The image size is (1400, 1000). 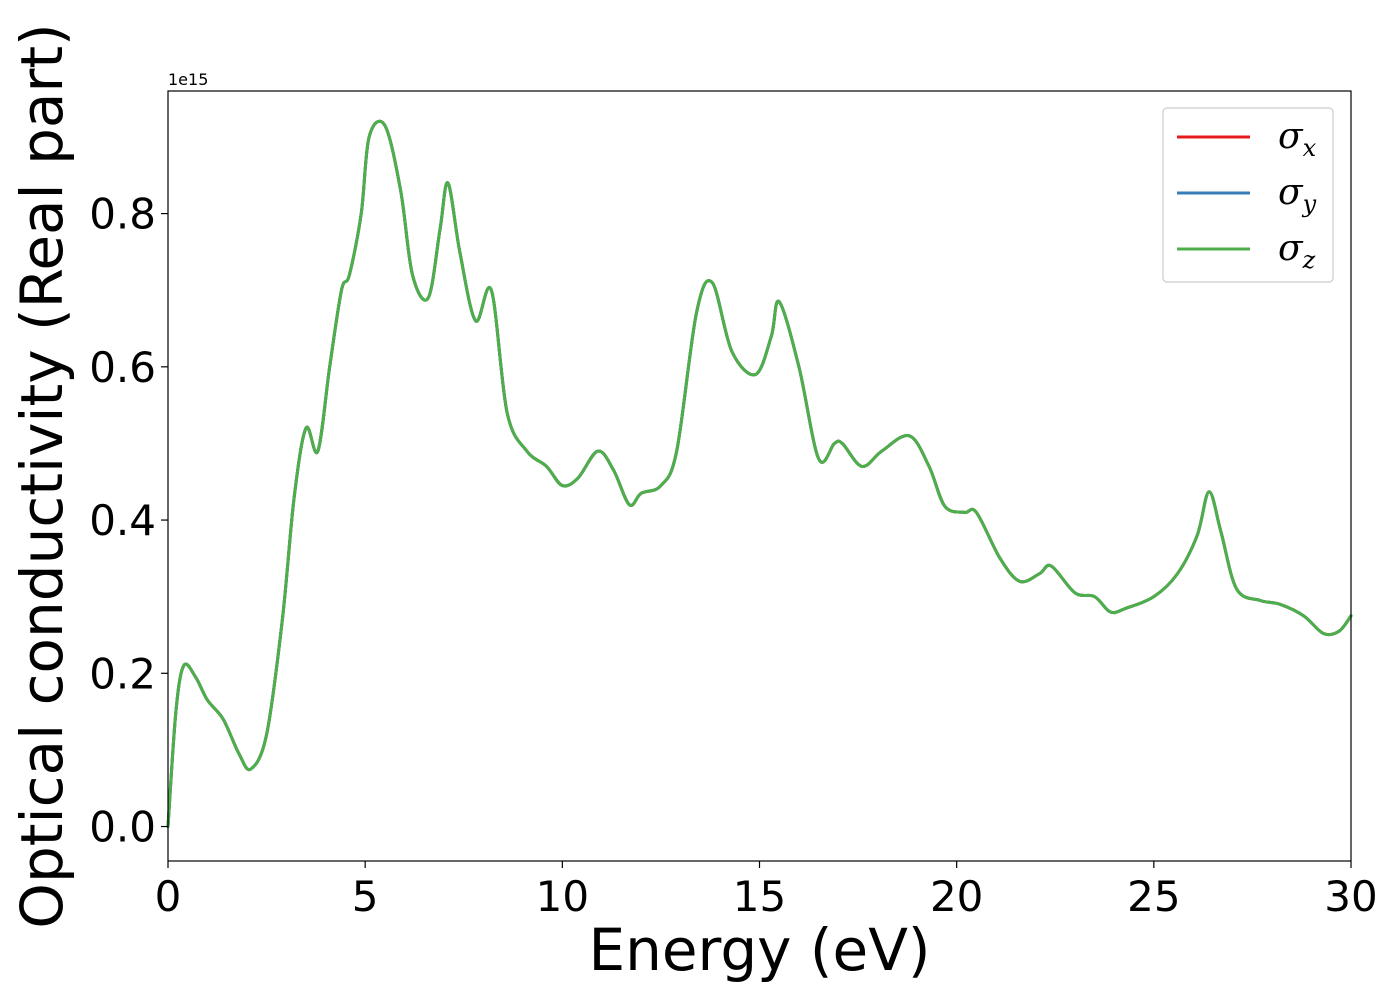 What do you see at coordinates (122, 827) in the screenshot?
I see `y-tick-label: 0.0` at bounding box center [122, 827].